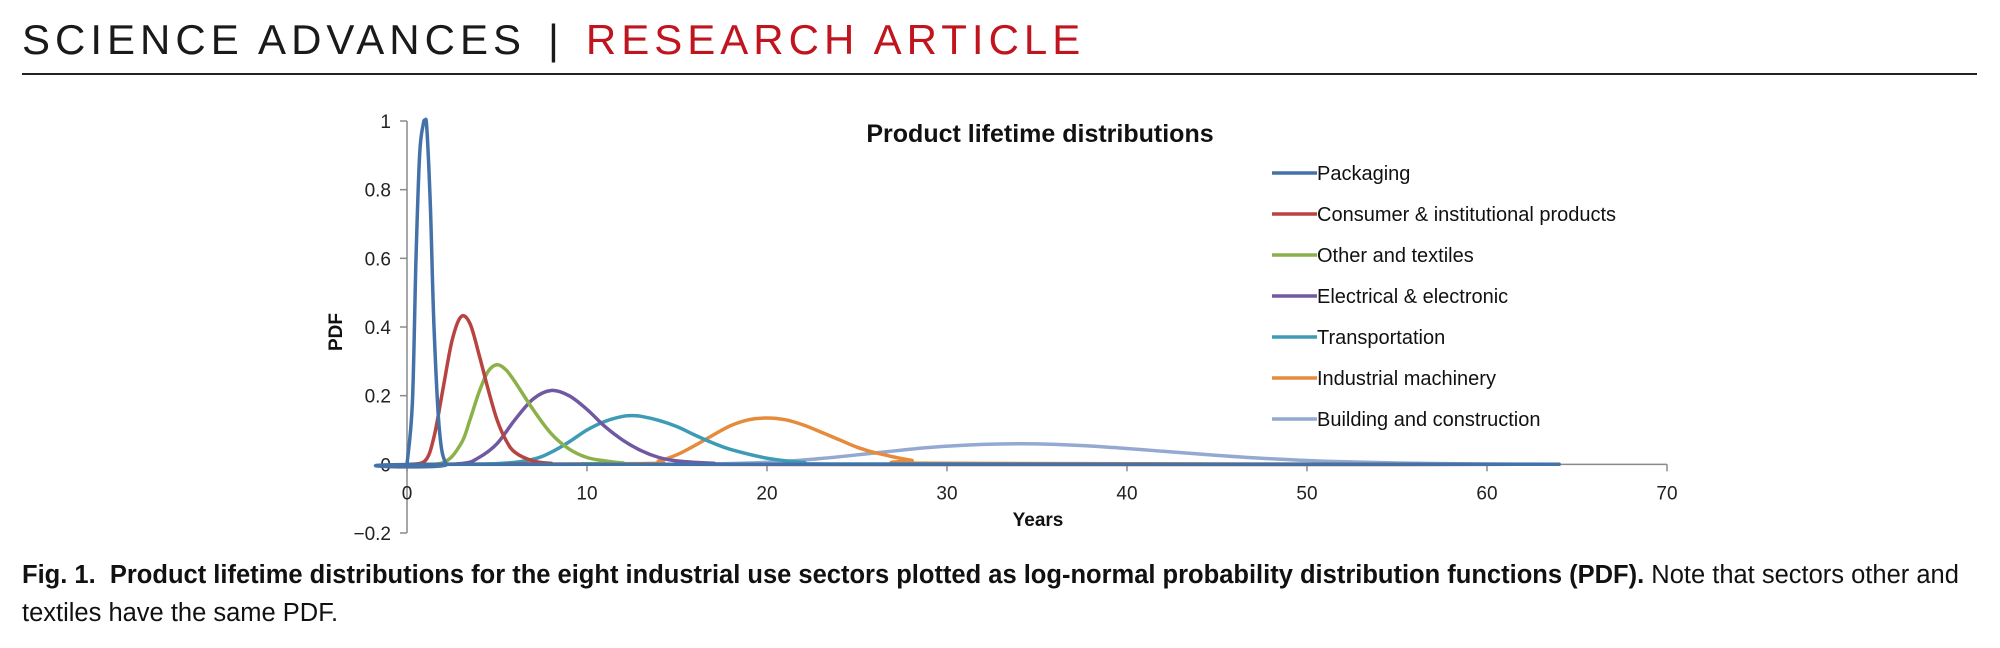  What do you see at coordinates (586, 493) in the screenshot?
I see `x-tick-label: 10` at bounding box center [586, 493].